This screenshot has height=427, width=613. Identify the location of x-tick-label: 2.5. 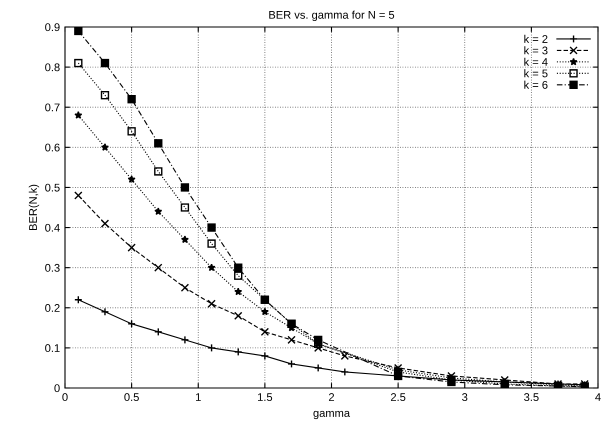
(398, 397).